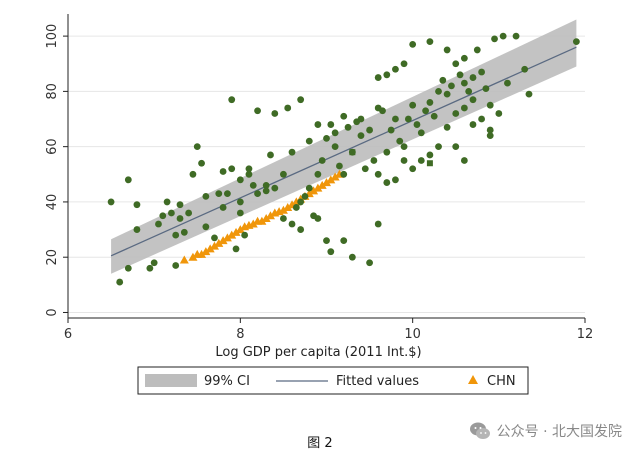 The width and height of the screenshot is (640, 458). Describe the element at coordinates (52, 312) in the screenshot. I see `y-tick-label: 0` at that location.